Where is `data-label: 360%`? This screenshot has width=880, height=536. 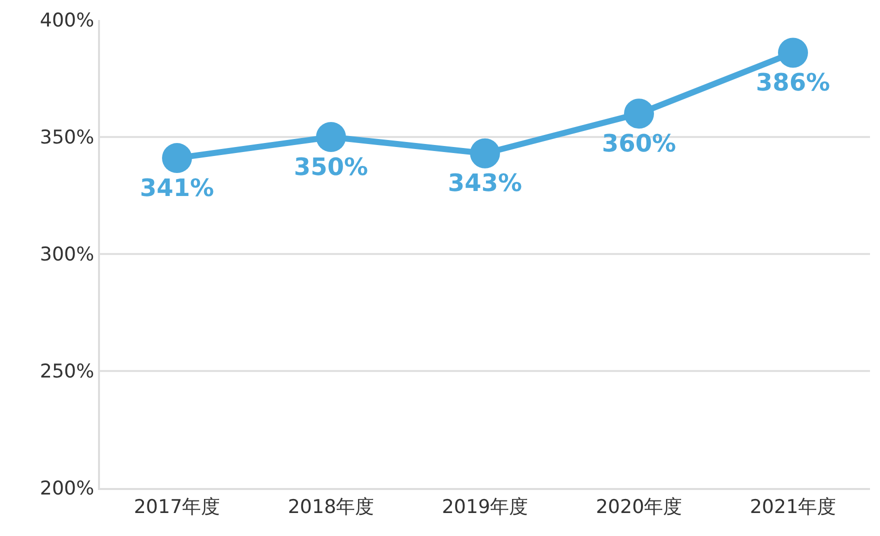
data-label: 360% is located at coordinates (639, 143).